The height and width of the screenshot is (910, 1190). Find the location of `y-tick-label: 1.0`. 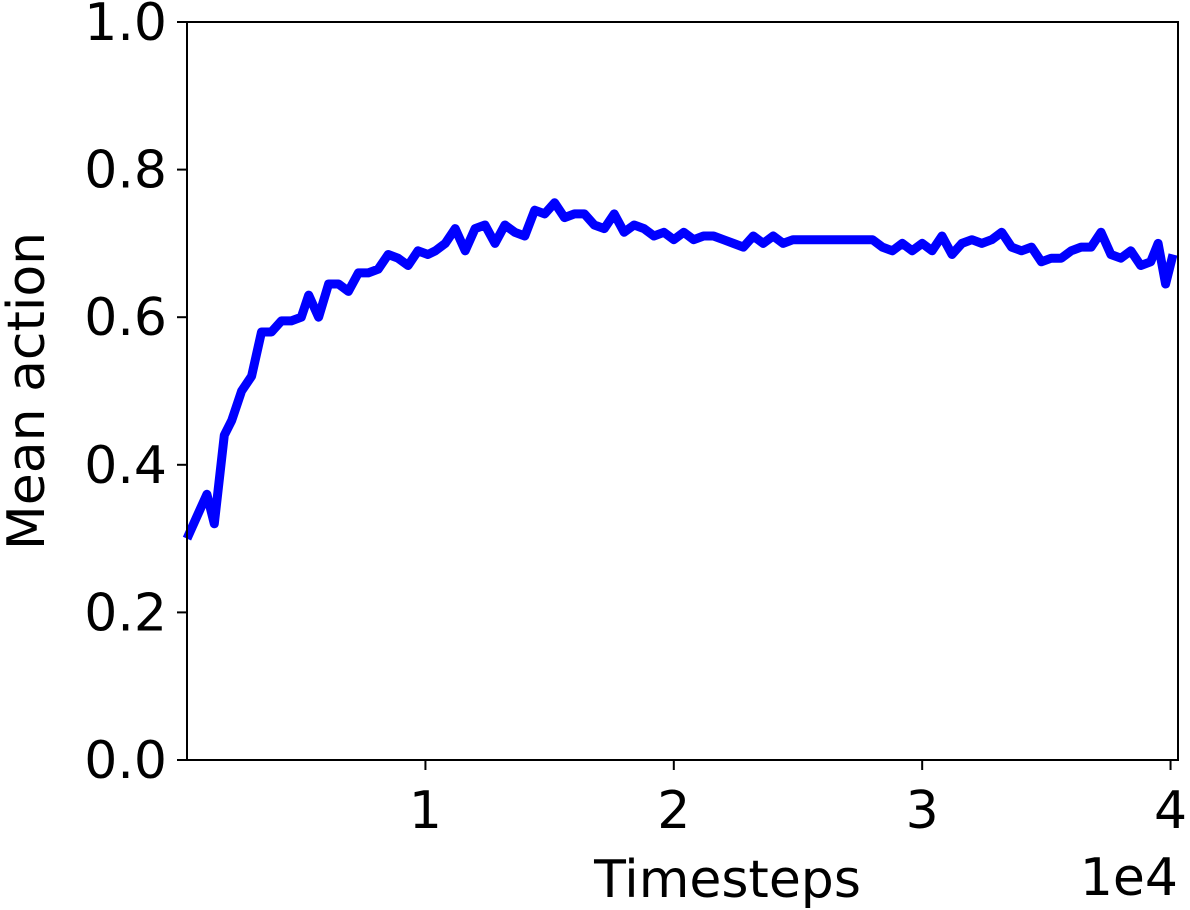

y-tick-label: 1.0 is located at coordinates (125, 26).